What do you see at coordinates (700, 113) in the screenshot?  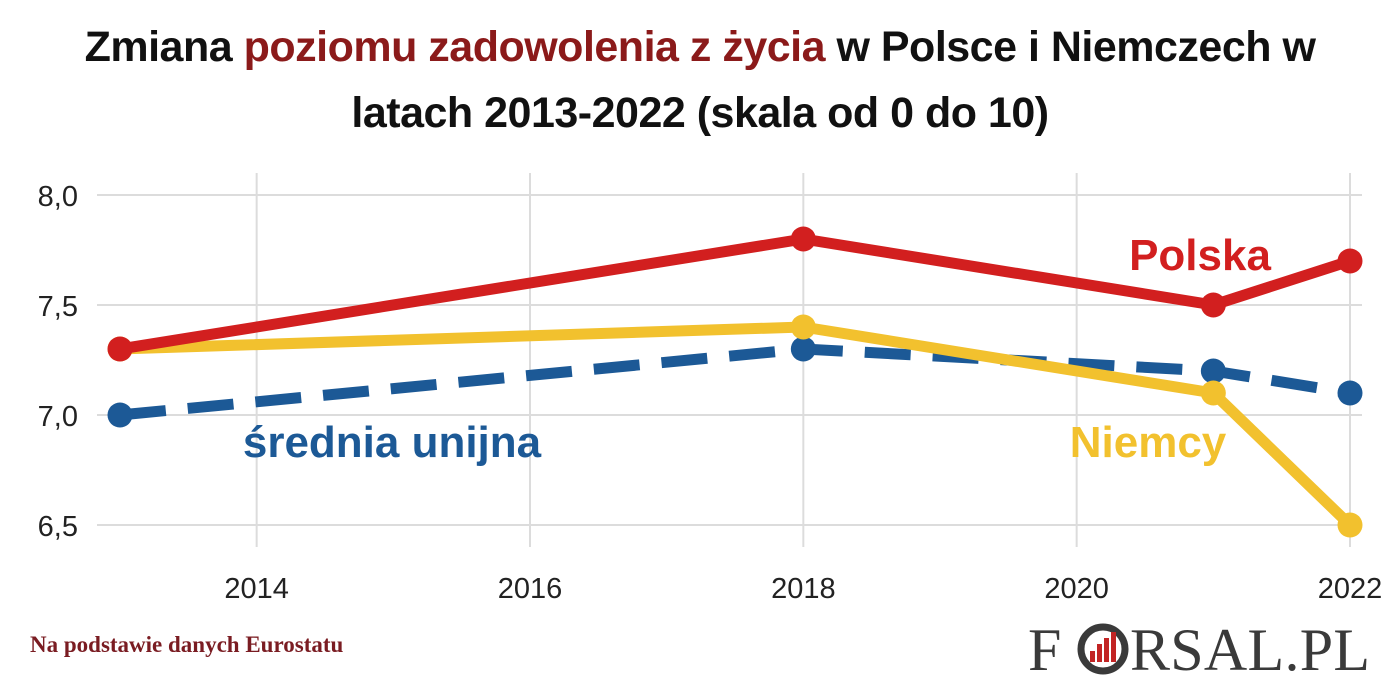 I see `chart-title-line-2: latach 2013-2022 (skala od 0 do 10)` at bounding box center [700, 113].